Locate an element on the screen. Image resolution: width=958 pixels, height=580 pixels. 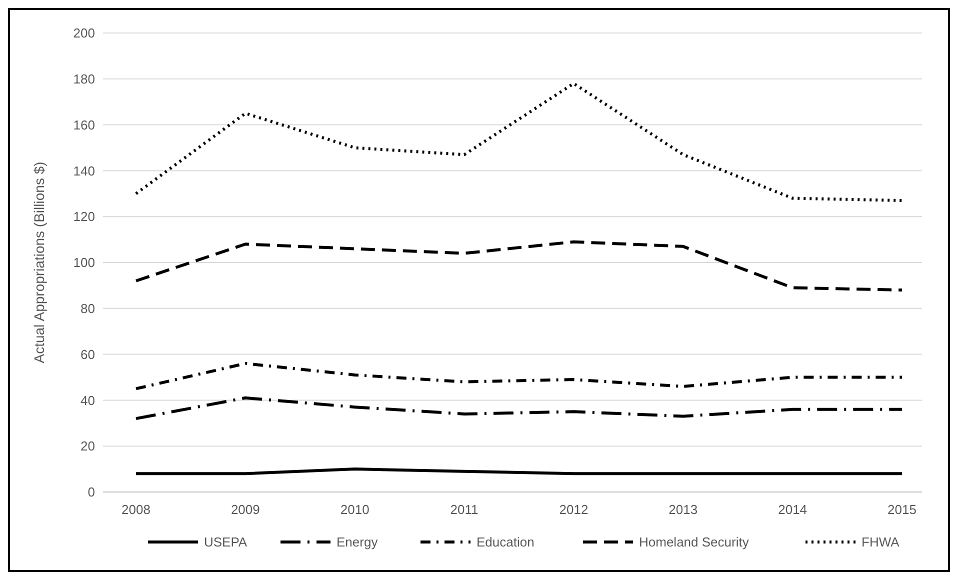
y-tick-label: 80 is located at coordinates (87, 308).